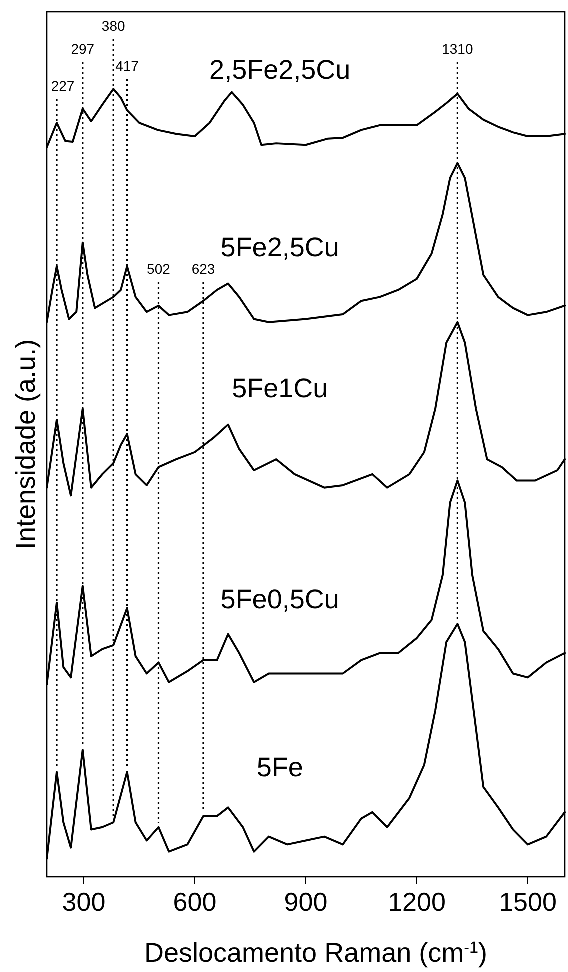  I want to click on x-tick-label: 900, so click(306, 902).